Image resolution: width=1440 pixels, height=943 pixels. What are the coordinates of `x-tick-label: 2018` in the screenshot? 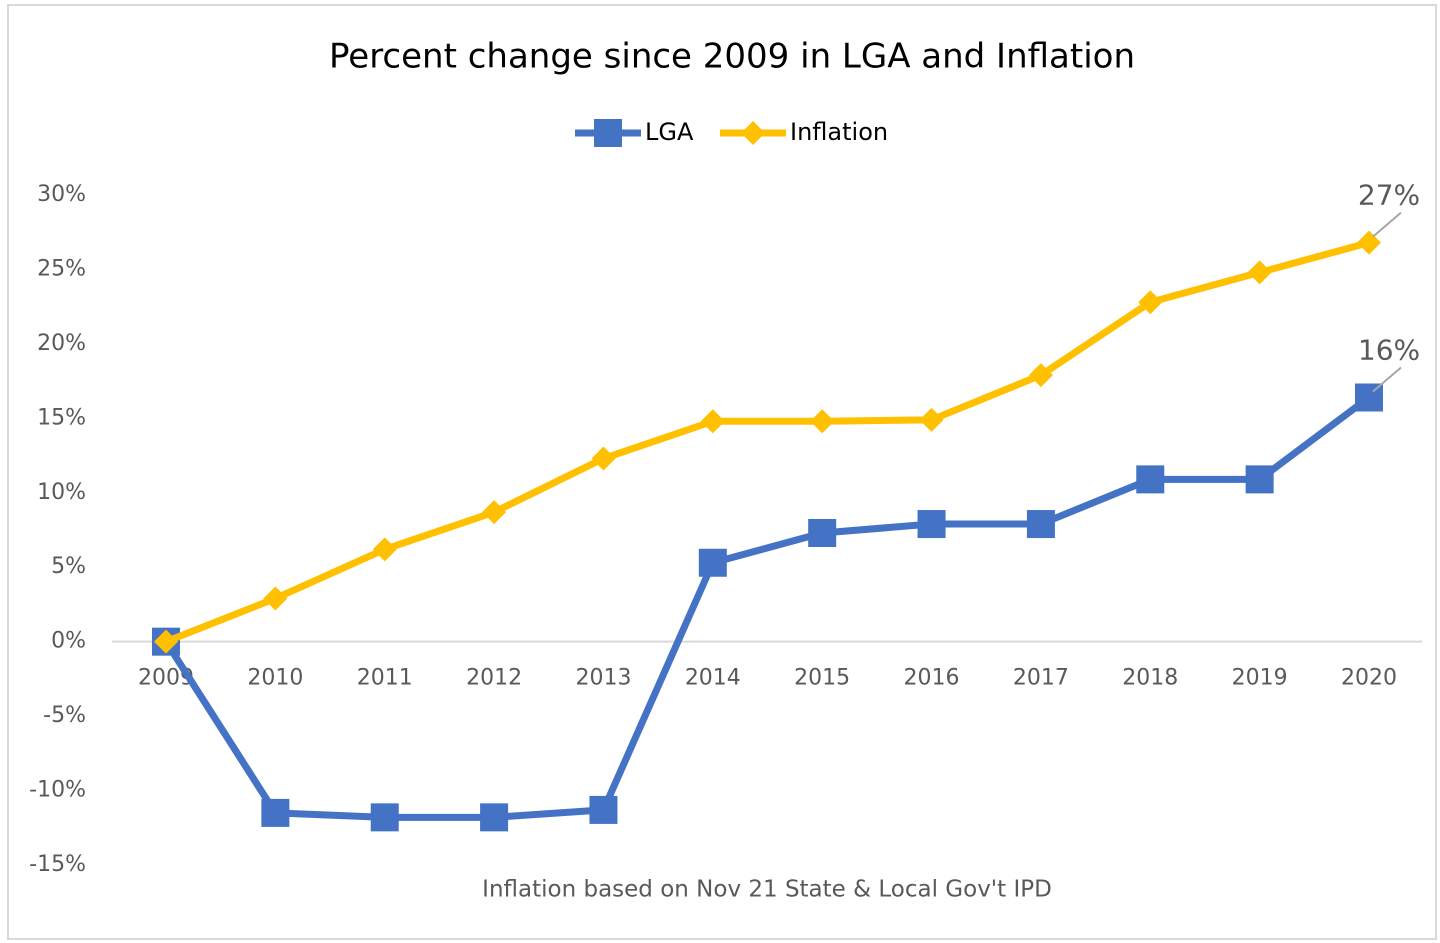 It's located at (1150, 678).